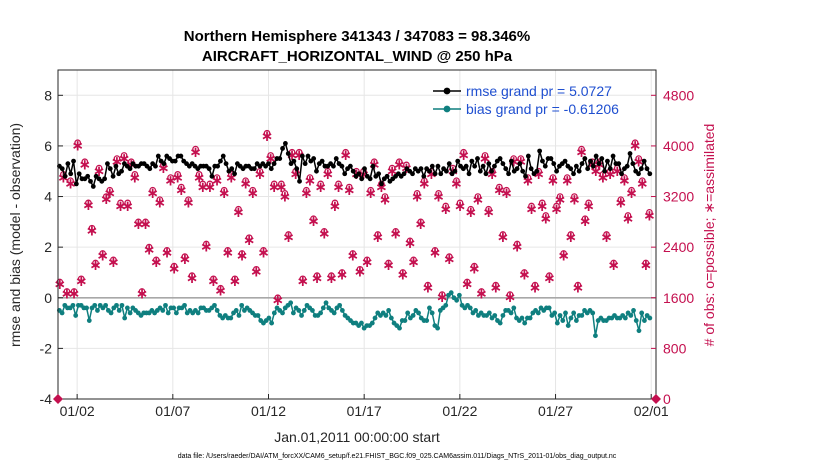 This screenshot has width=830, height=470. Describe the element at coordinates (447, 109) in the screenshot. I see `legend-bias-marker` at that location.